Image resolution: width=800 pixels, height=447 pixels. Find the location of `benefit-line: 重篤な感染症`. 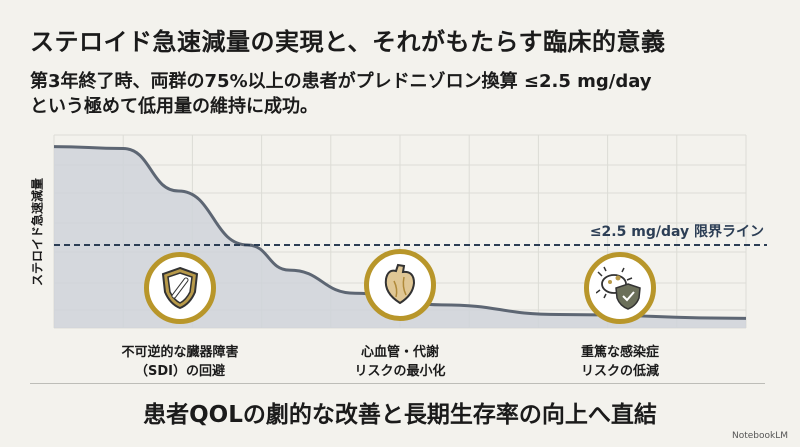

benefit-line: 重篤な感染症 is located at coordinates (619, 352).